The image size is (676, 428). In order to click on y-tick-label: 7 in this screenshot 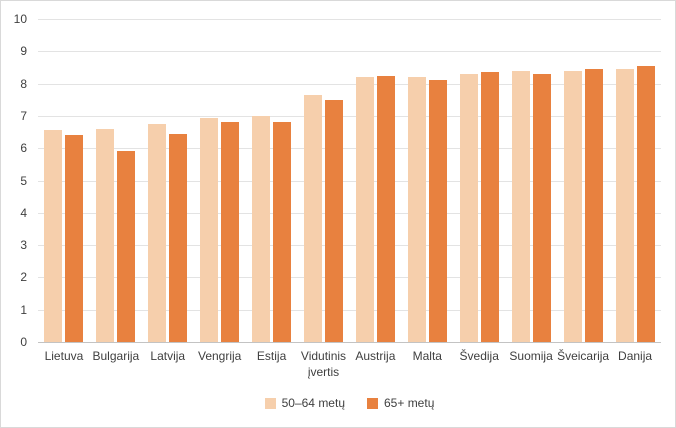, I will do `click(23, 115)`.